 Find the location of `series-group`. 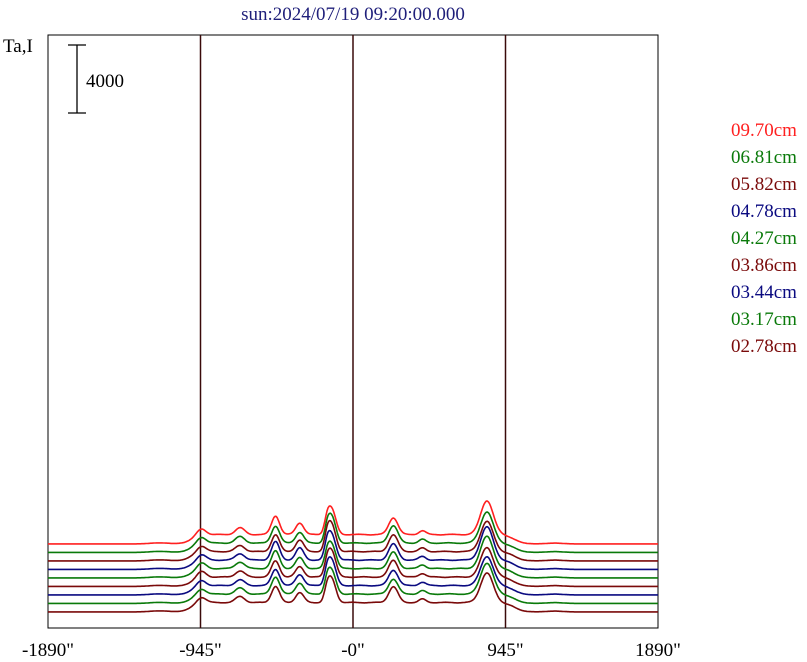

series-group is located at coordinates (353, 556).